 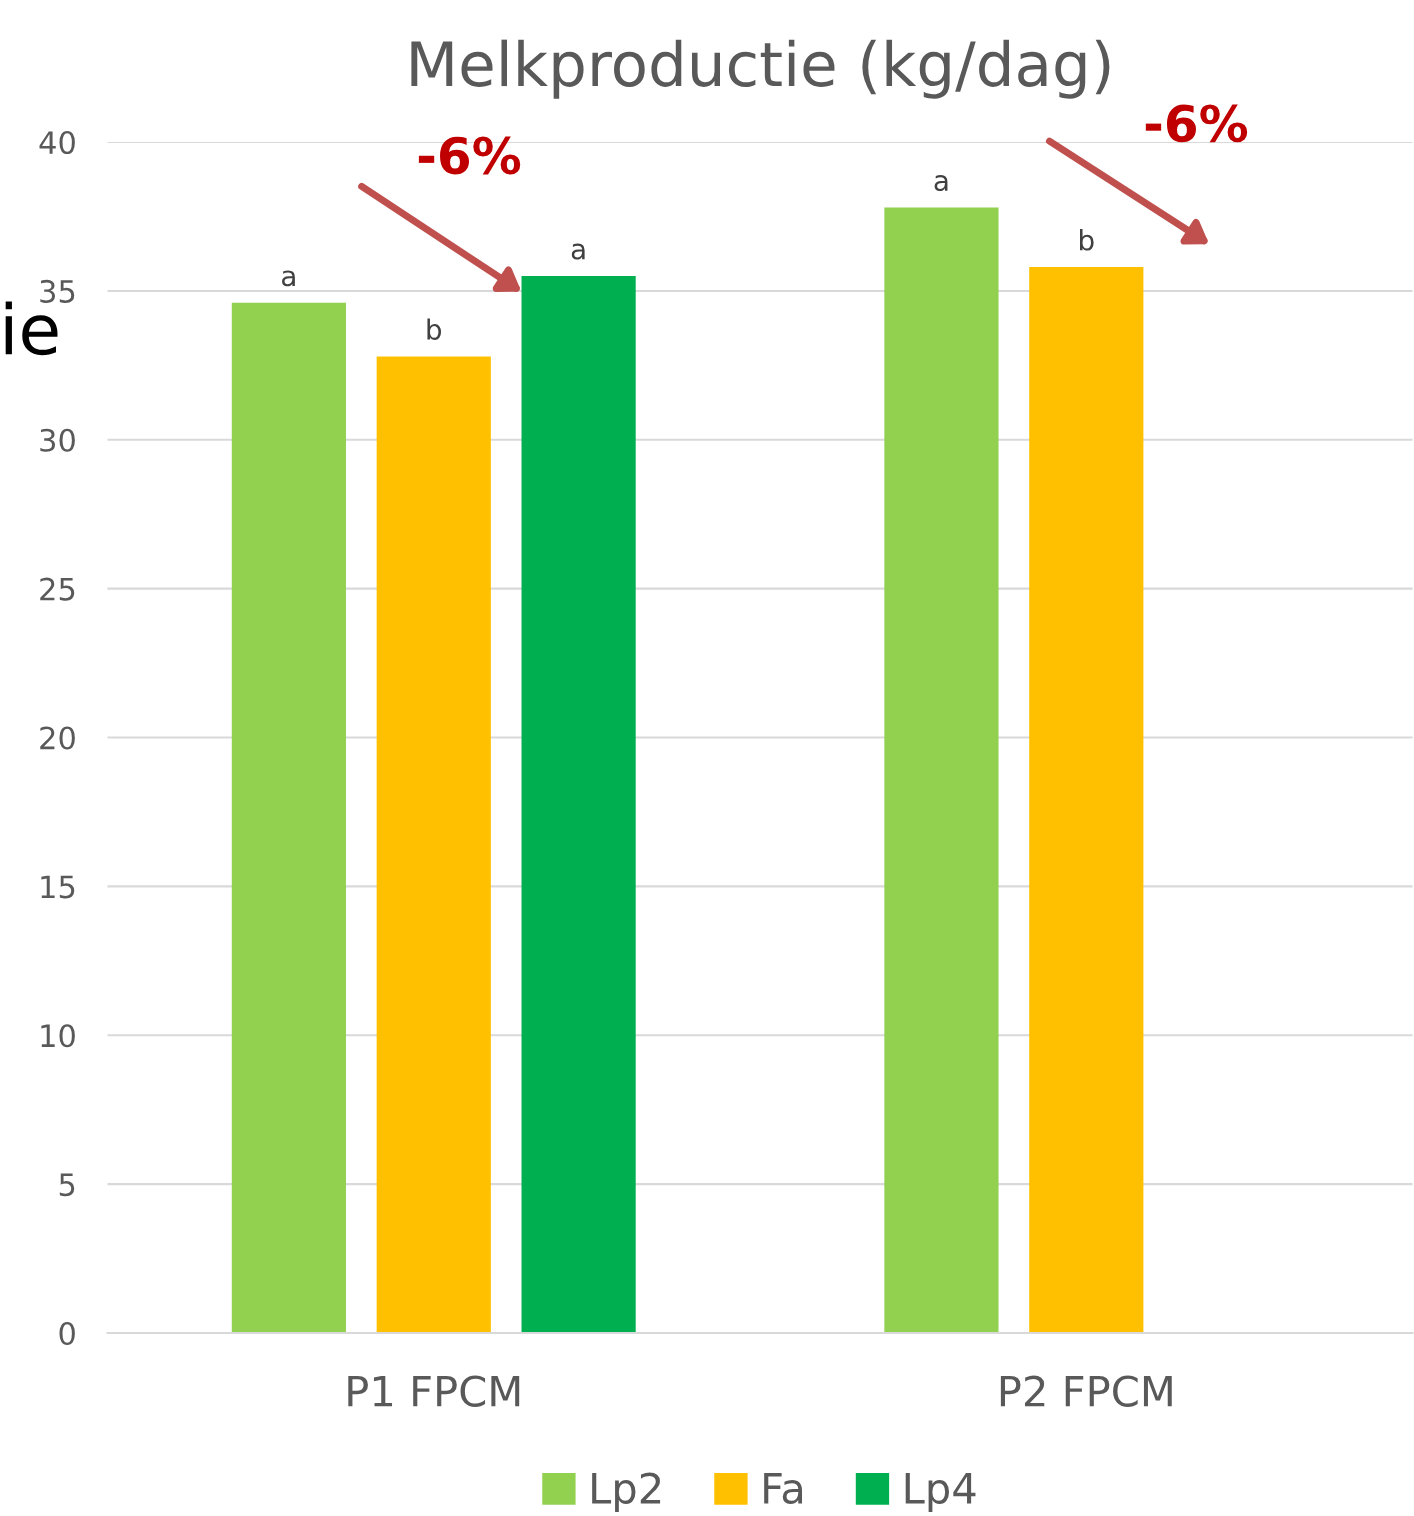 What do you see at coordinates (31, 328) in the screenshot?
I see `text: ie` at bounding box center [31, 328].